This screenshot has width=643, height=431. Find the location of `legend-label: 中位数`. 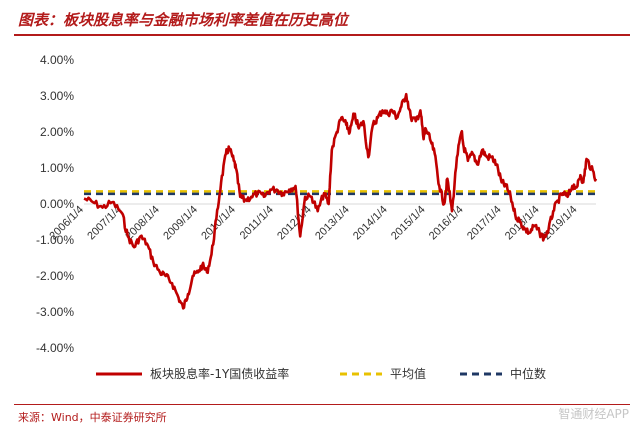

legend-label: 中位数 is located at coordinates (528, 373).